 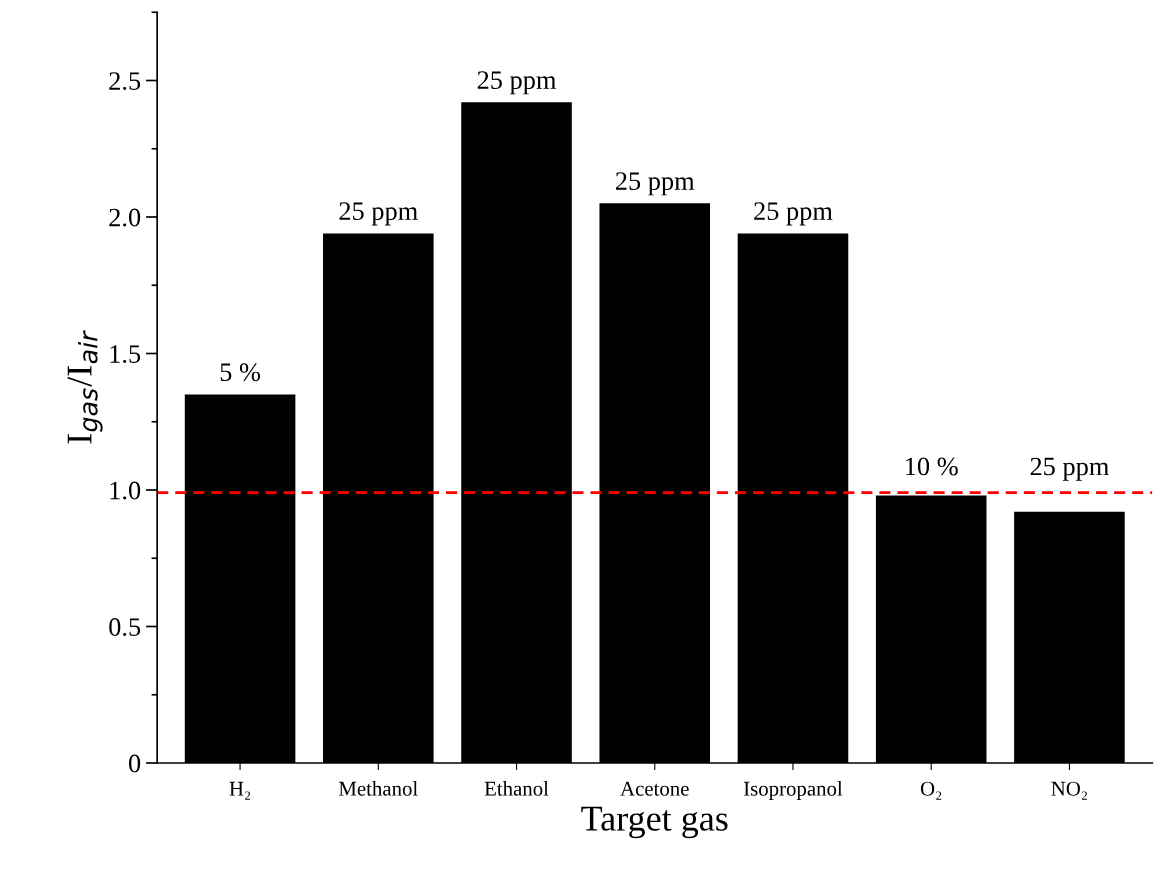 What do you see at coordinates (134, 763) in the screenshot?
I see `y-tick-label: 0` at bounding box center [134, 763].